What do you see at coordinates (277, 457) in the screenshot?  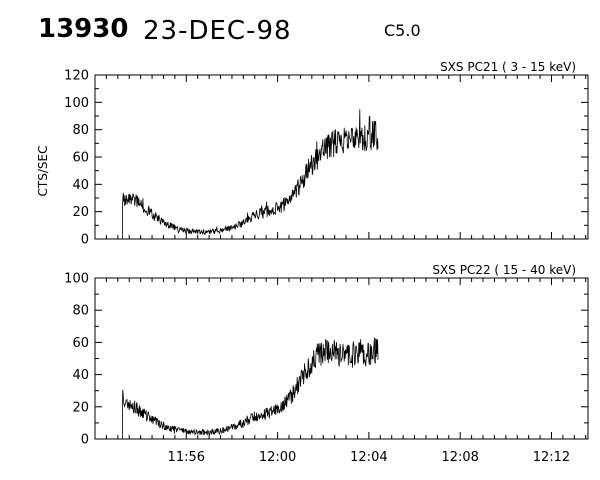 I see `x-tick-label: 12:00` at bounding box center [277, 457].